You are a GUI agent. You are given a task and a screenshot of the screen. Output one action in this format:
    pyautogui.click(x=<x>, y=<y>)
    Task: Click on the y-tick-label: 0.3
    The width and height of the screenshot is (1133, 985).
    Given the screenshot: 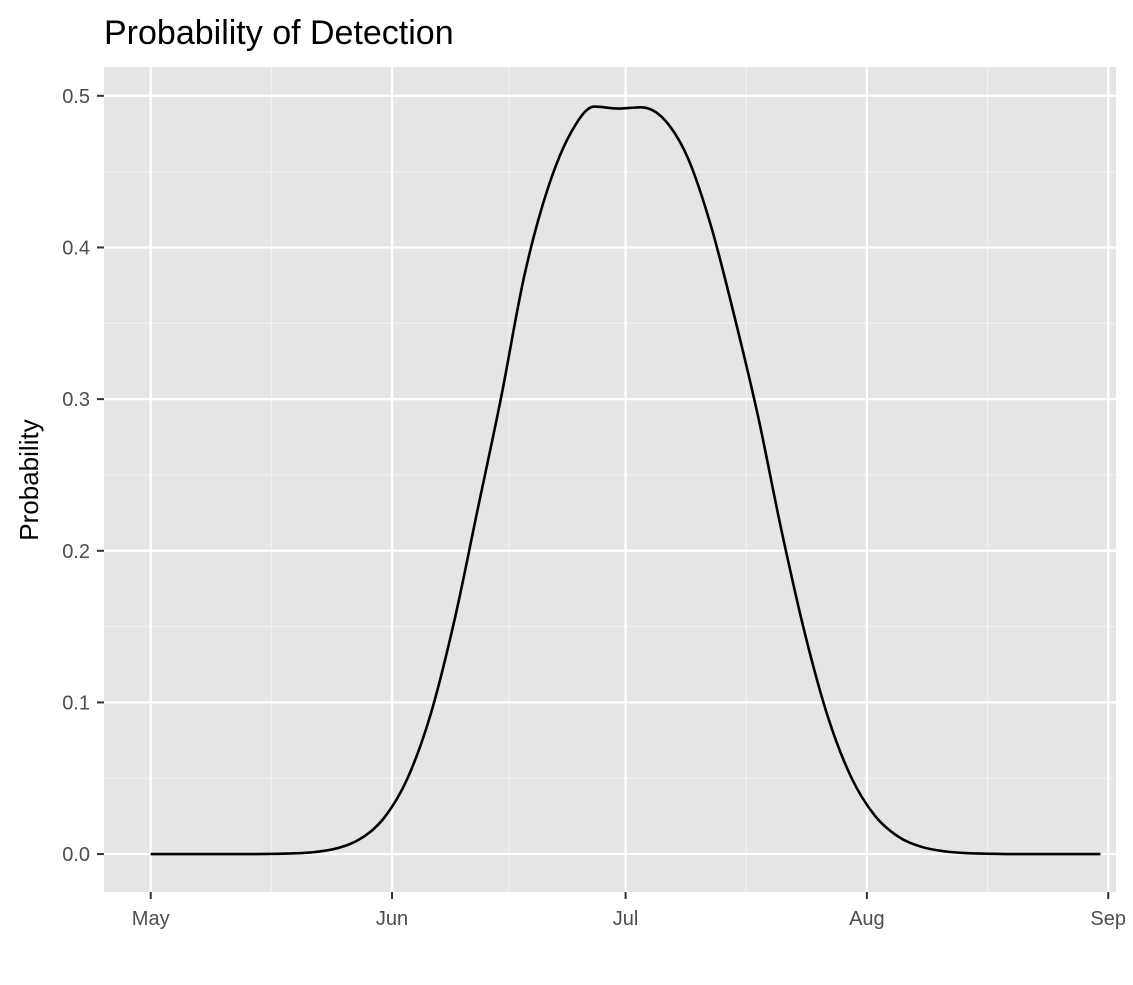 What is the action you would take?
    pyautogui.click(x=76, y=400)
    